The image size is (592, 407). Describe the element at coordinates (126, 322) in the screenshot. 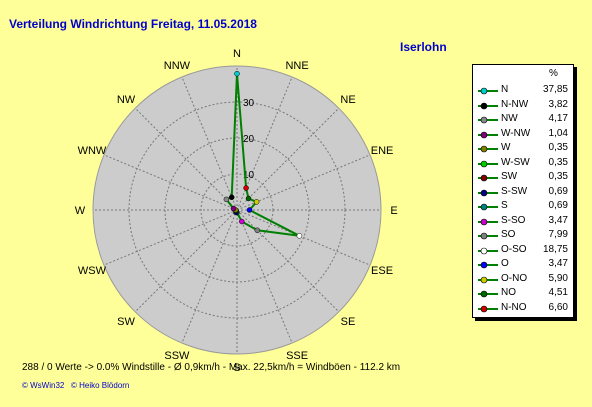

I see `direction-label-sw: SW` at that location.